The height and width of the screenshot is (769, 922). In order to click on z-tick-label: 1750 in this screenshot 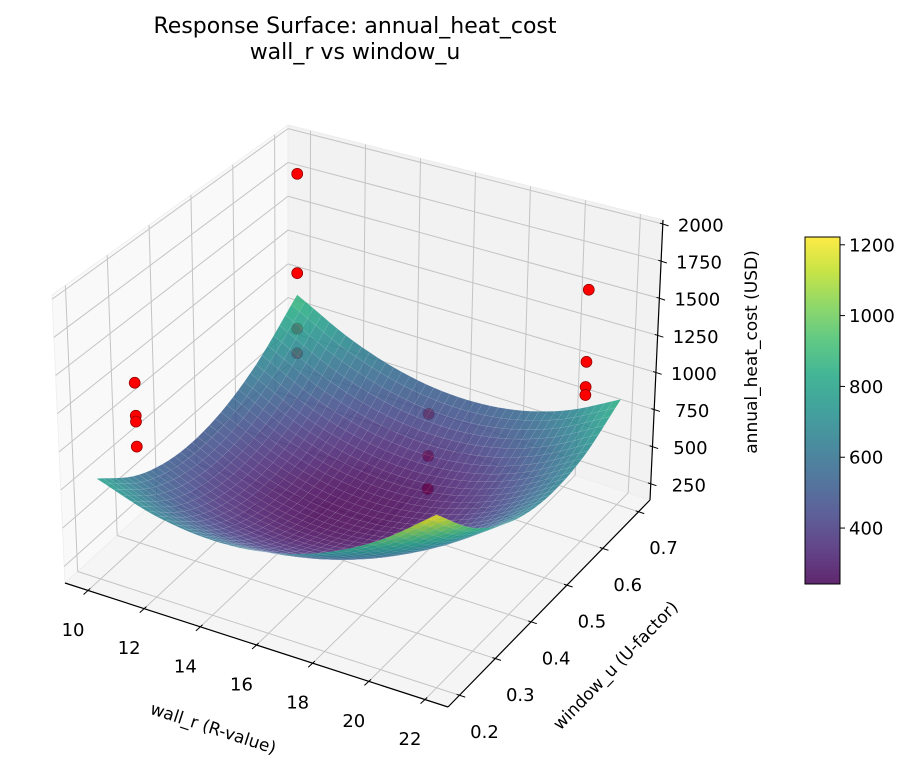, I will do `click(699, 263)`.